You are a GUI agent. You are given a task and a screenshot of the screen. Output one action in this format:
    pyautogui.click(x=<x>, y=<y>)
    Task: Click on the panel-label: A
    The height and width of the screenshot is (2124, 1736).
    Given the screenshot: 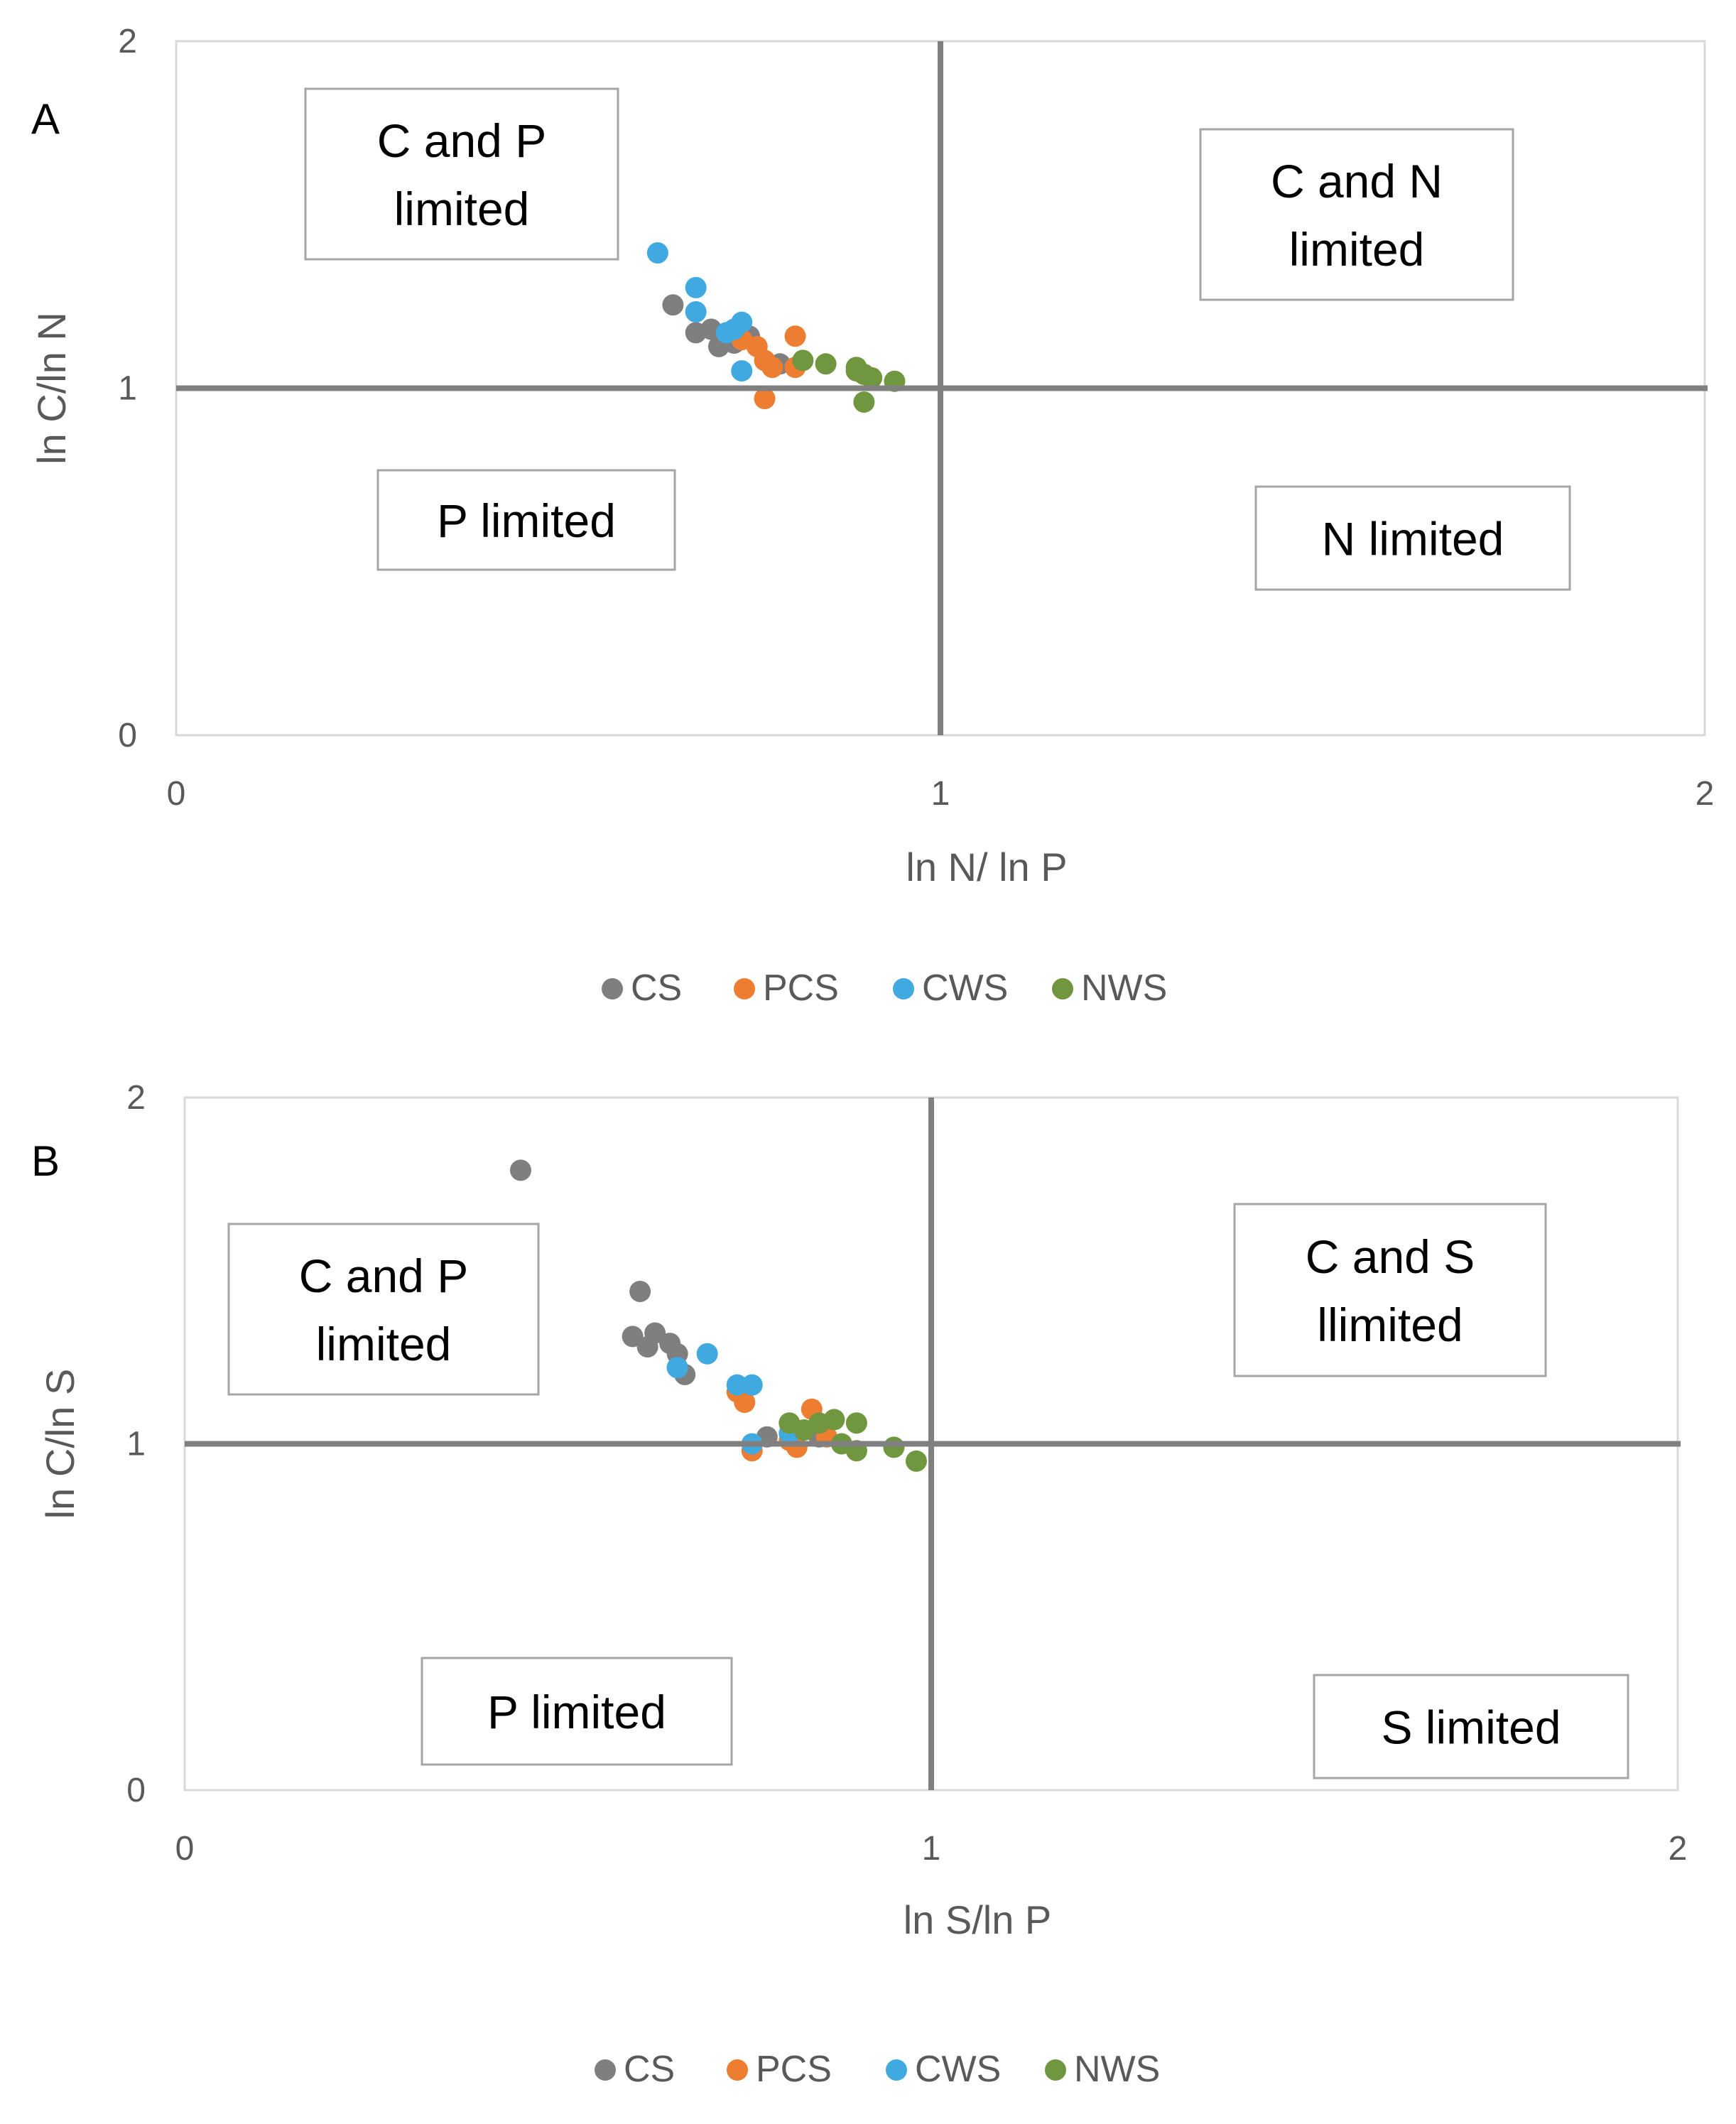 What is the action you would take?
    pyautogui.click(x=45, y=119)
    